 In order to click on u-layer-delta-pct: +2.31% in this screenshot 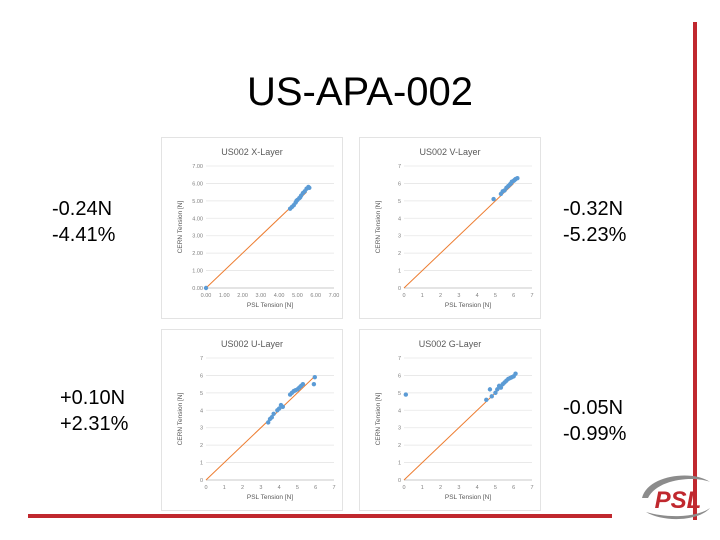, I will do `click(94, 424)`.